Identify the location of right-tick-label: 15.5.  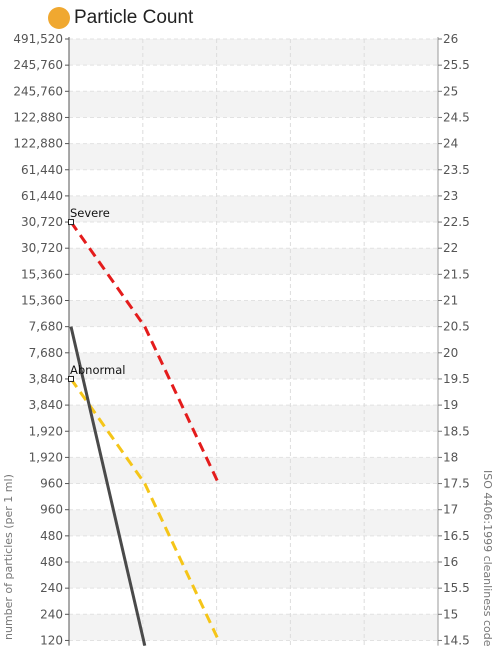
(456, 588).